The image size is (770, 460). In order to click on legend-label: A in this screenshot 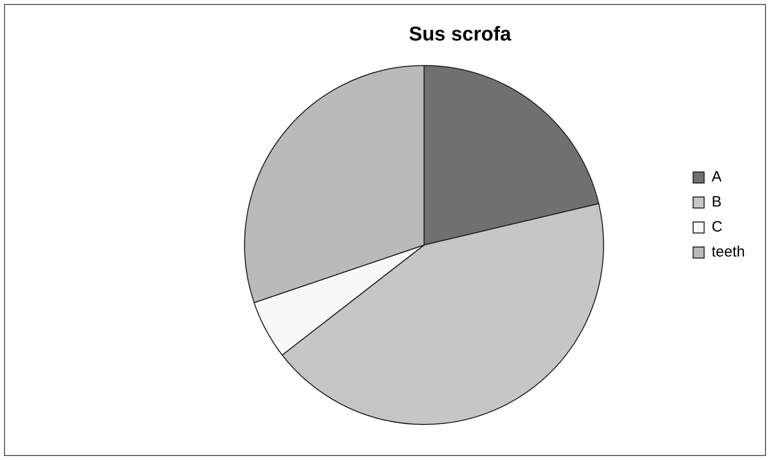, I will do `click(717, 177)`.